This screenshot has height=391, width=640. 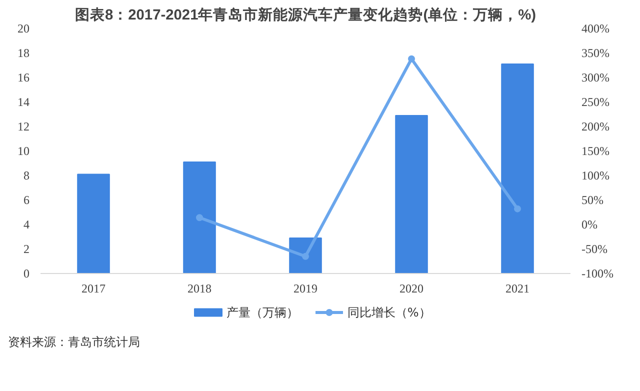 What do you see at coordinates (389, 313) in the screenshot?
I see `legend-label: 同比增长（%）` at bounding box center [389, 313].